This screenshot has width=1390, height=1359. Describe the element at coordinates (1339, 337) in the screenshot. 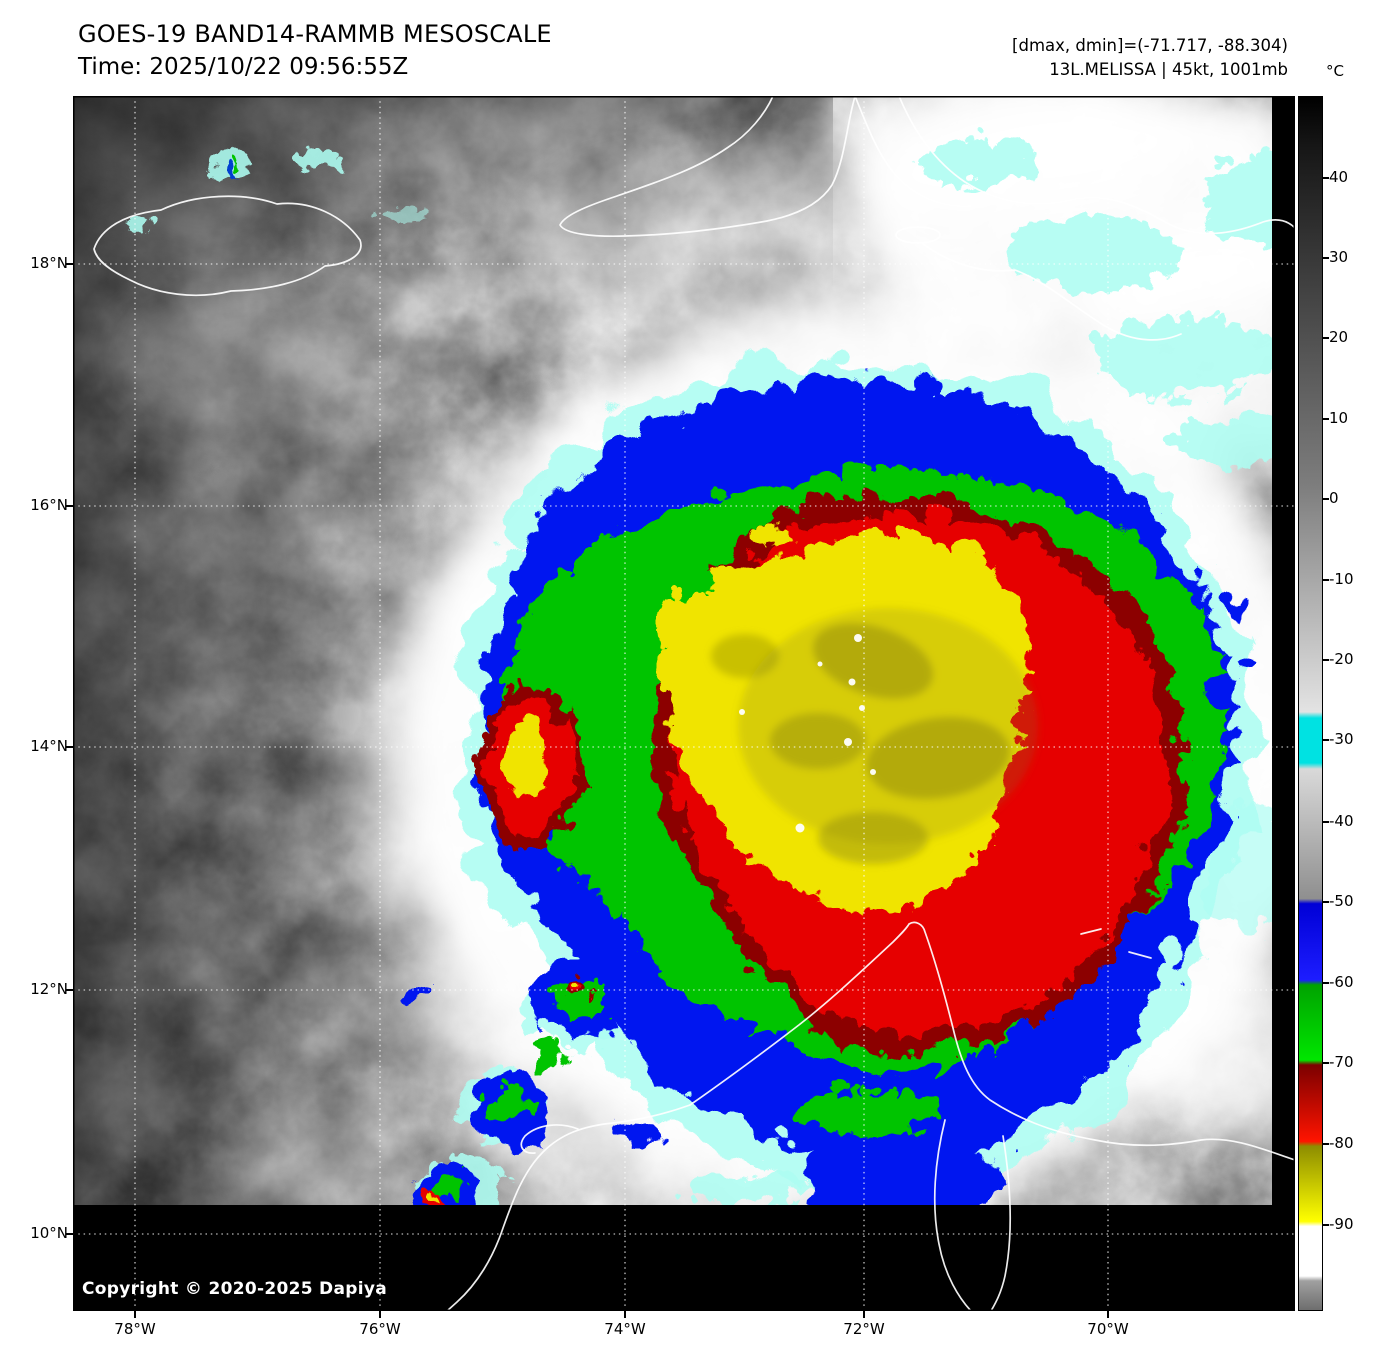

I see `colorbar-label-20: 20` at that location.